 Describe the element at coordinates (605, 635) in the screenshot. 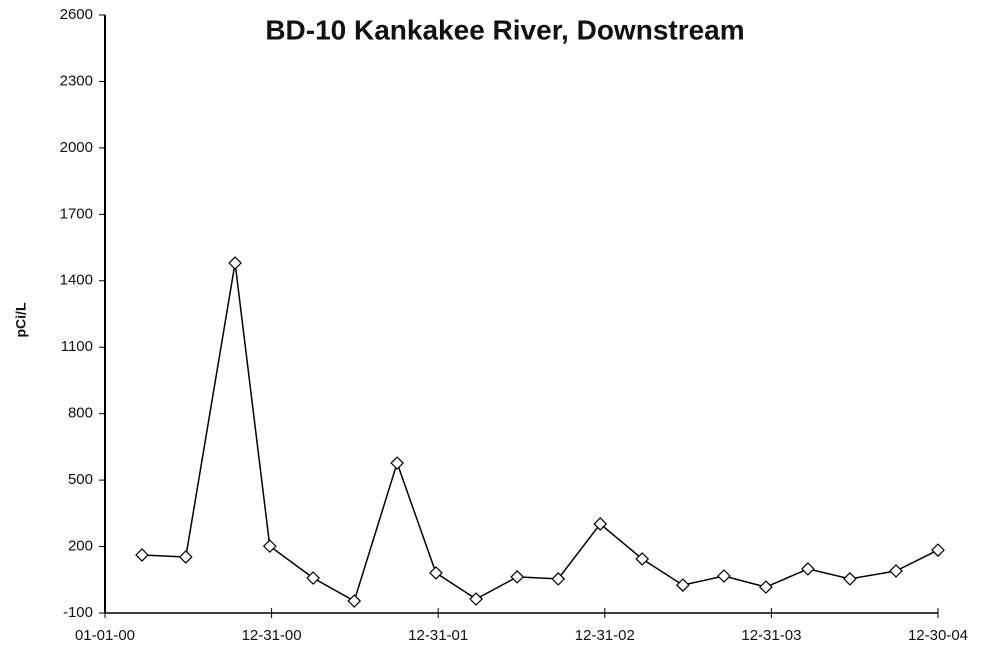

I see `x-tick-label: 12-31-02` at that location.